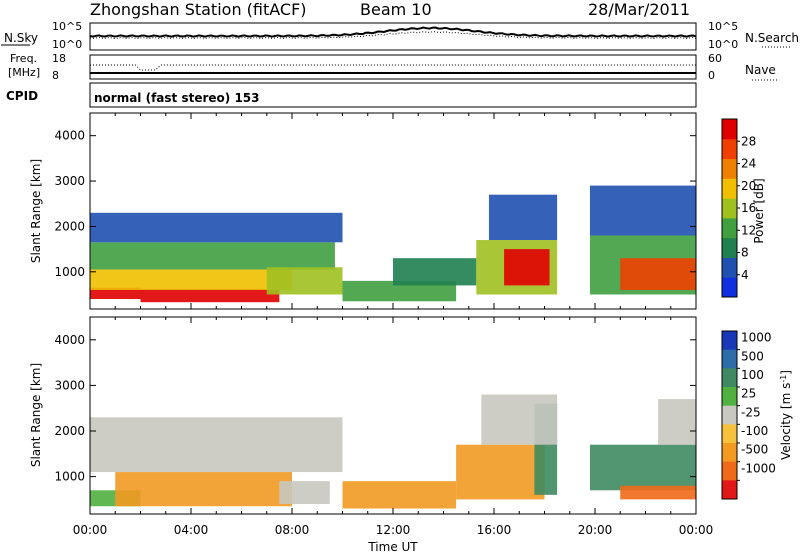 This screenshot has width=800, height=554. What do you see at coordinates (67, 26) in the screenshot?
I see `noise-left-tick-top: 10^5` at bounding box center [67, 26].